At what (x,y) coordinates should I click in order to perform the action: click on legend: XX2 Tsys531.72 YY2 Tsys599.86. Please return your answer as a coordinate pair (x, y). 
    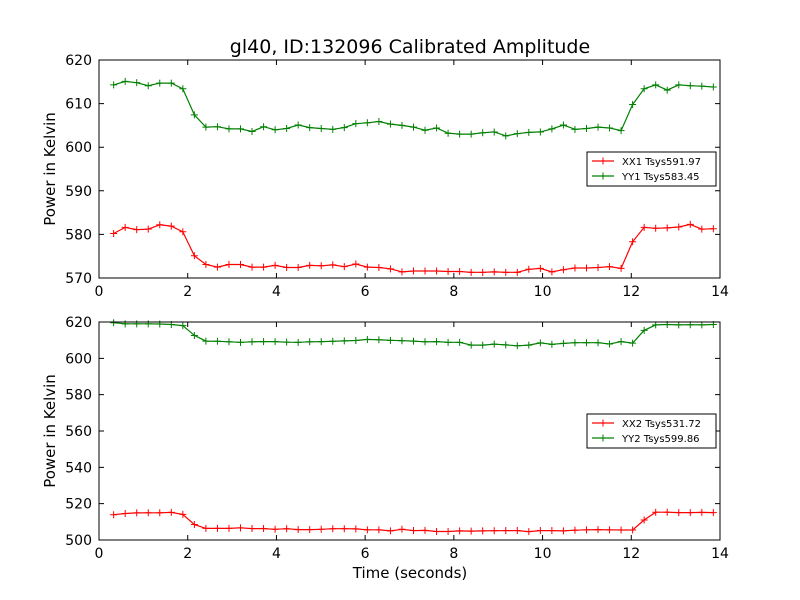
    Looking at the image, I should click on (651, 431).